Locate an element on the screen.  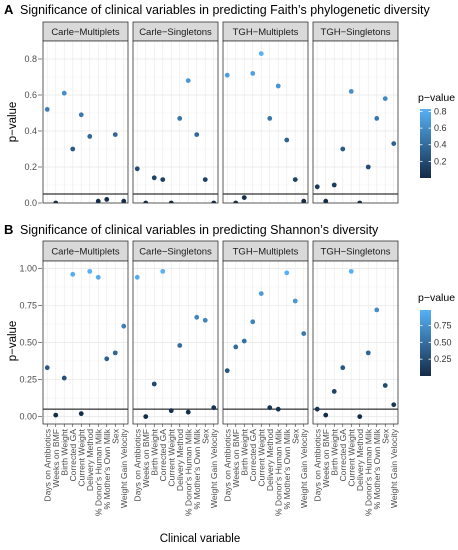
y-axis-title: p−value is located at coordinates (13, 341).